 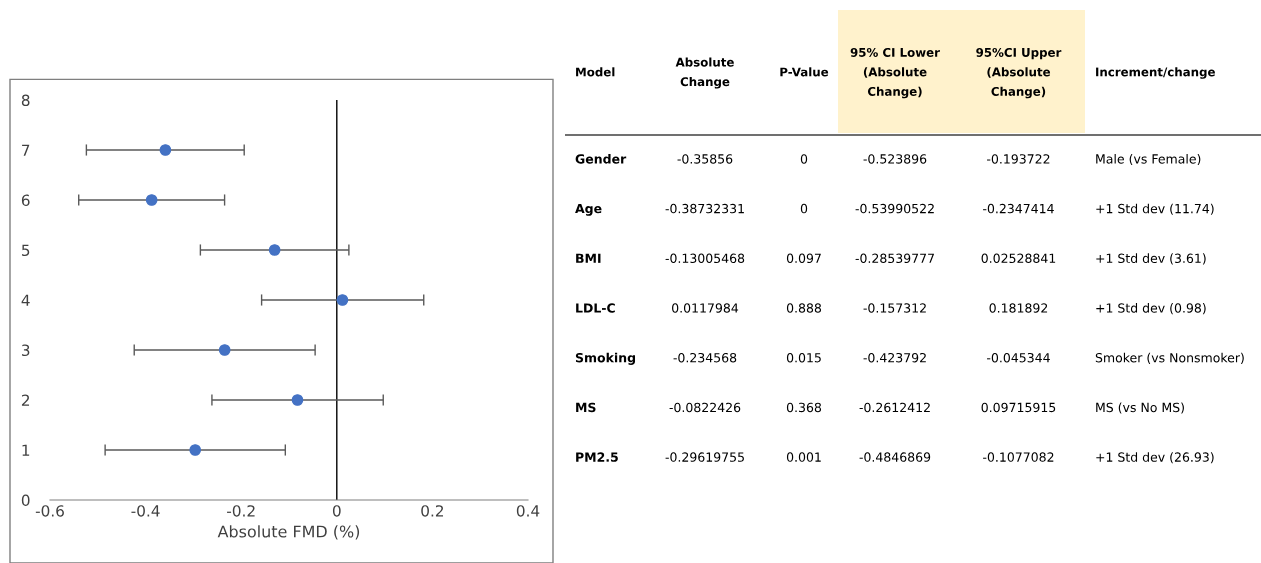 What do you see at coordinates (1151, 309) in the screenshot?
I see `text: +1 Std dev (0.98)` at bounding box center [1151, 309].